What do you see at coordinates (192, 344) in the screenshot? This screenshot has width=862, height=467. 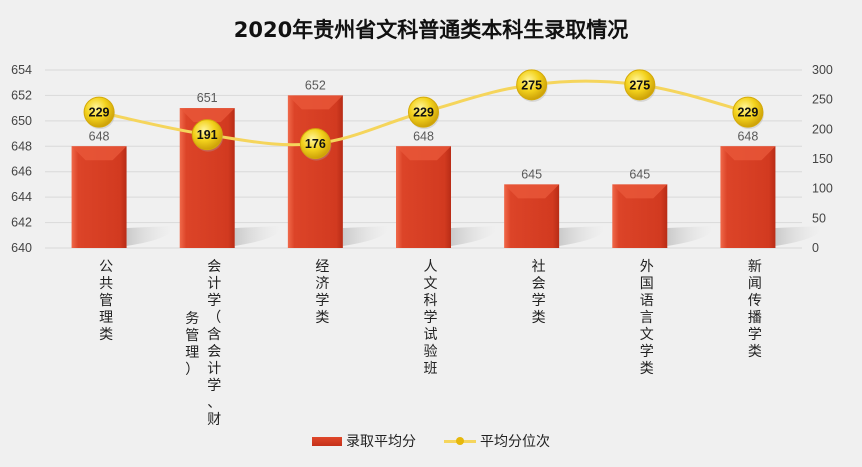 I see `category-label: 务管理）` at bounding box center [192, 344].